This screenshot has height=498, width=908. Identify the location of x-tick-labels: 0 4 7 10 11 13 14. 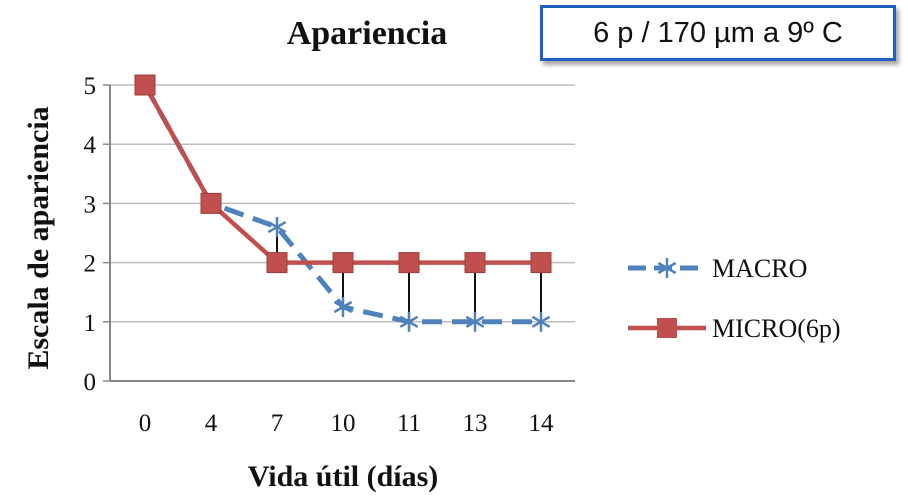
(346, 423).